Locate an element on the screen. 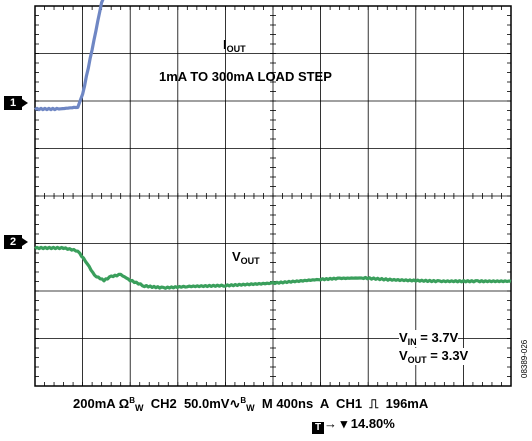 This screenshot has height=441, width=532. load-step-label: 1mA TO 300mA LOAD STEP is located at coordinates (245, 76).